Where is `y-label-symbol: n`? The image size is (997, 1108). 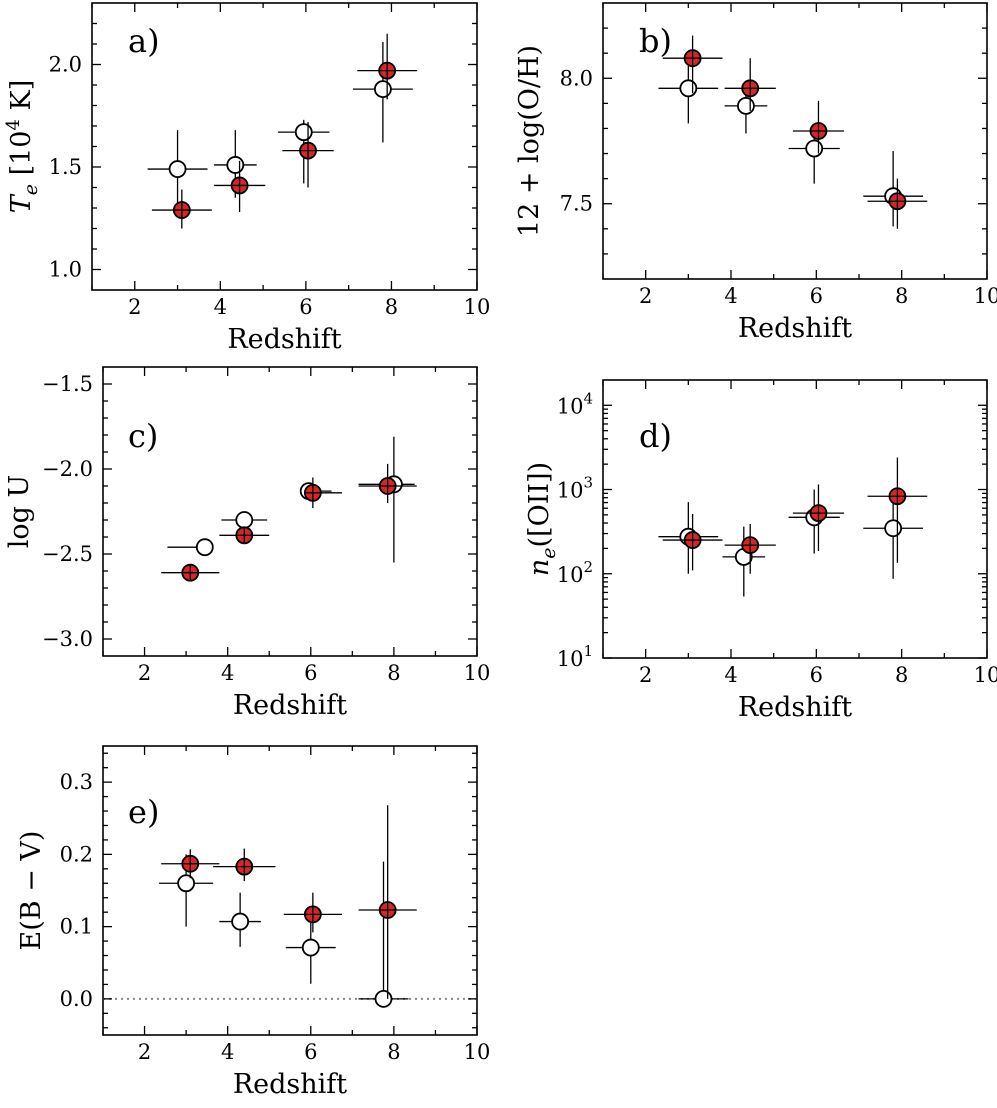
y-label-symbol: n is located at coordinates (539, 567).